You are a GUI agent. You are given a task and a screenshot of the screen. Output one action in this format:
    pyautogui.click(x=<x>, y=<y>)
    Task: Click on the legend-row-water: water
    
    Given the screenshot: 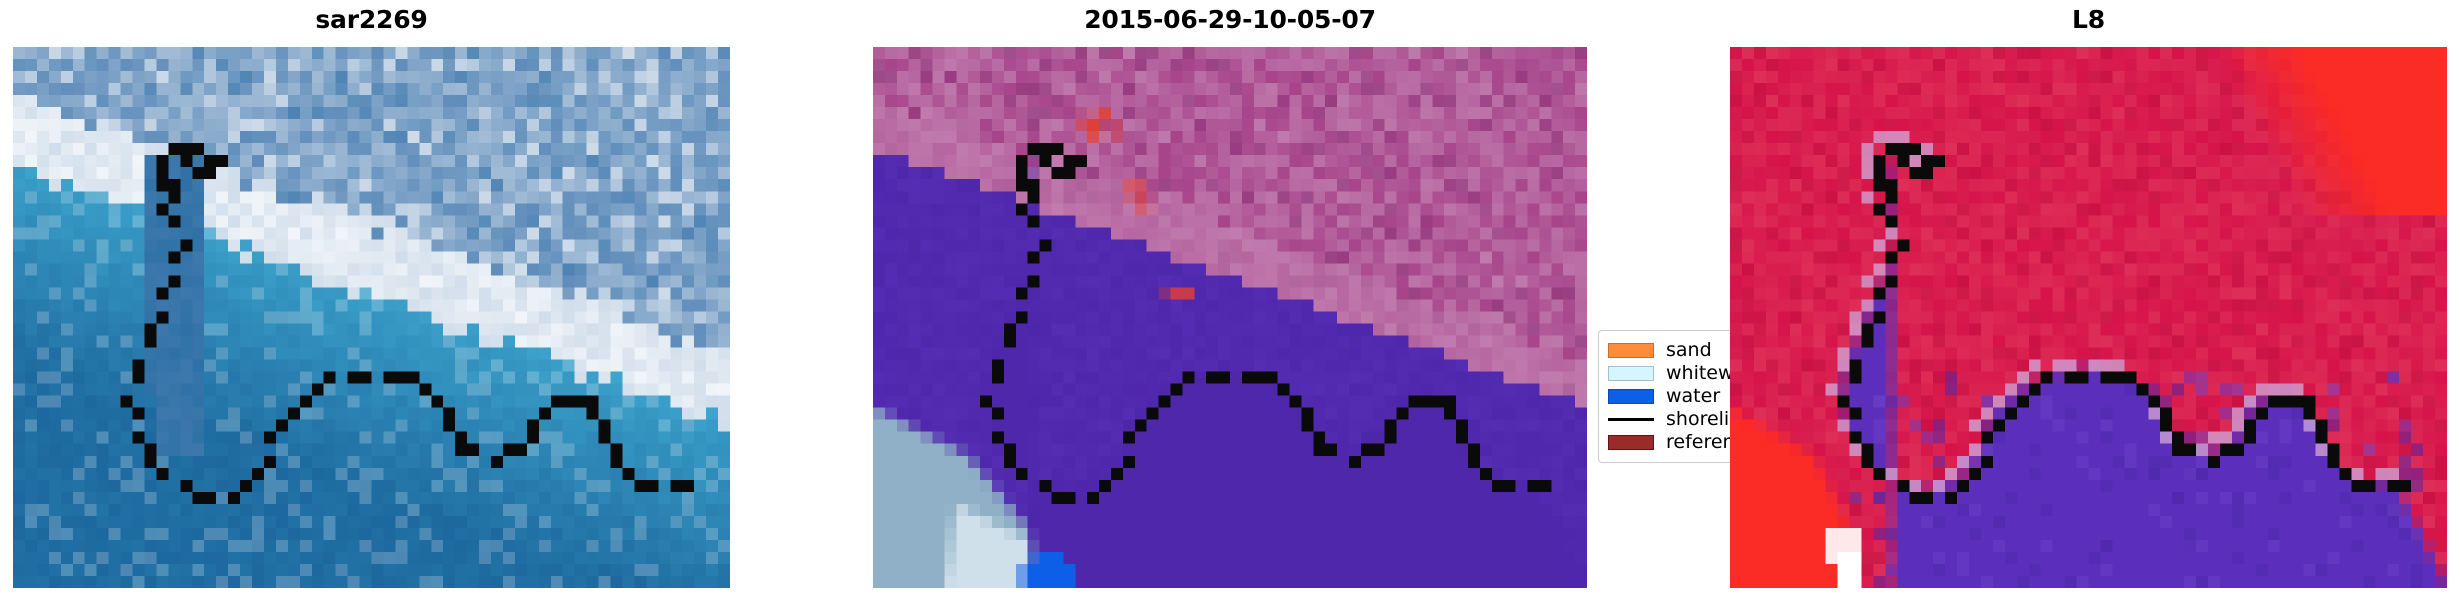 What is the action you would take?
    pyautogui.click(x=1682, y=396)
    